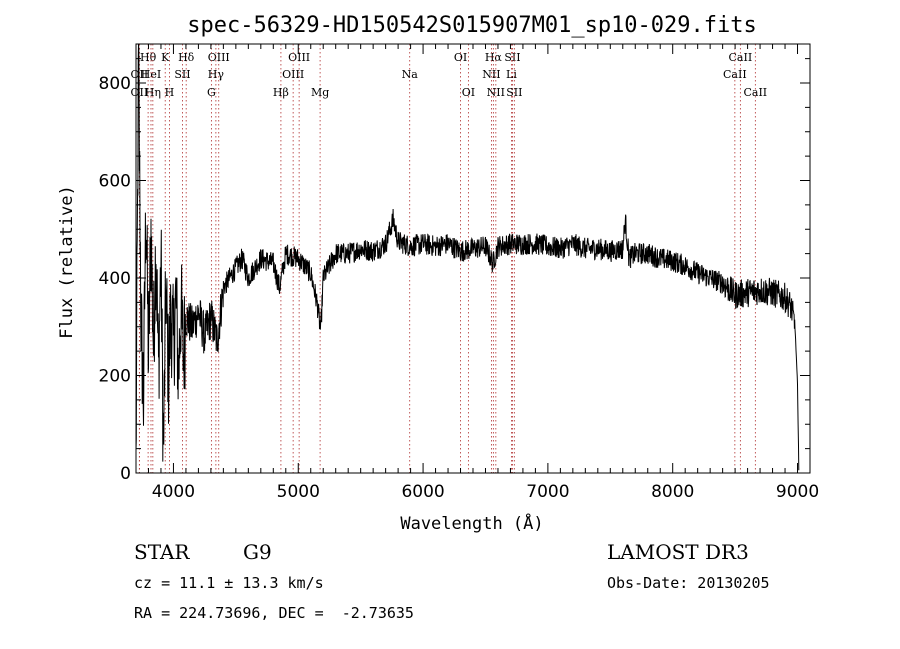 This screenshot has height=649, width=900. Describe the element at coordinates (67, 262) in the screenshot. I see `y-axis-label: Flux (relative)` at that location.